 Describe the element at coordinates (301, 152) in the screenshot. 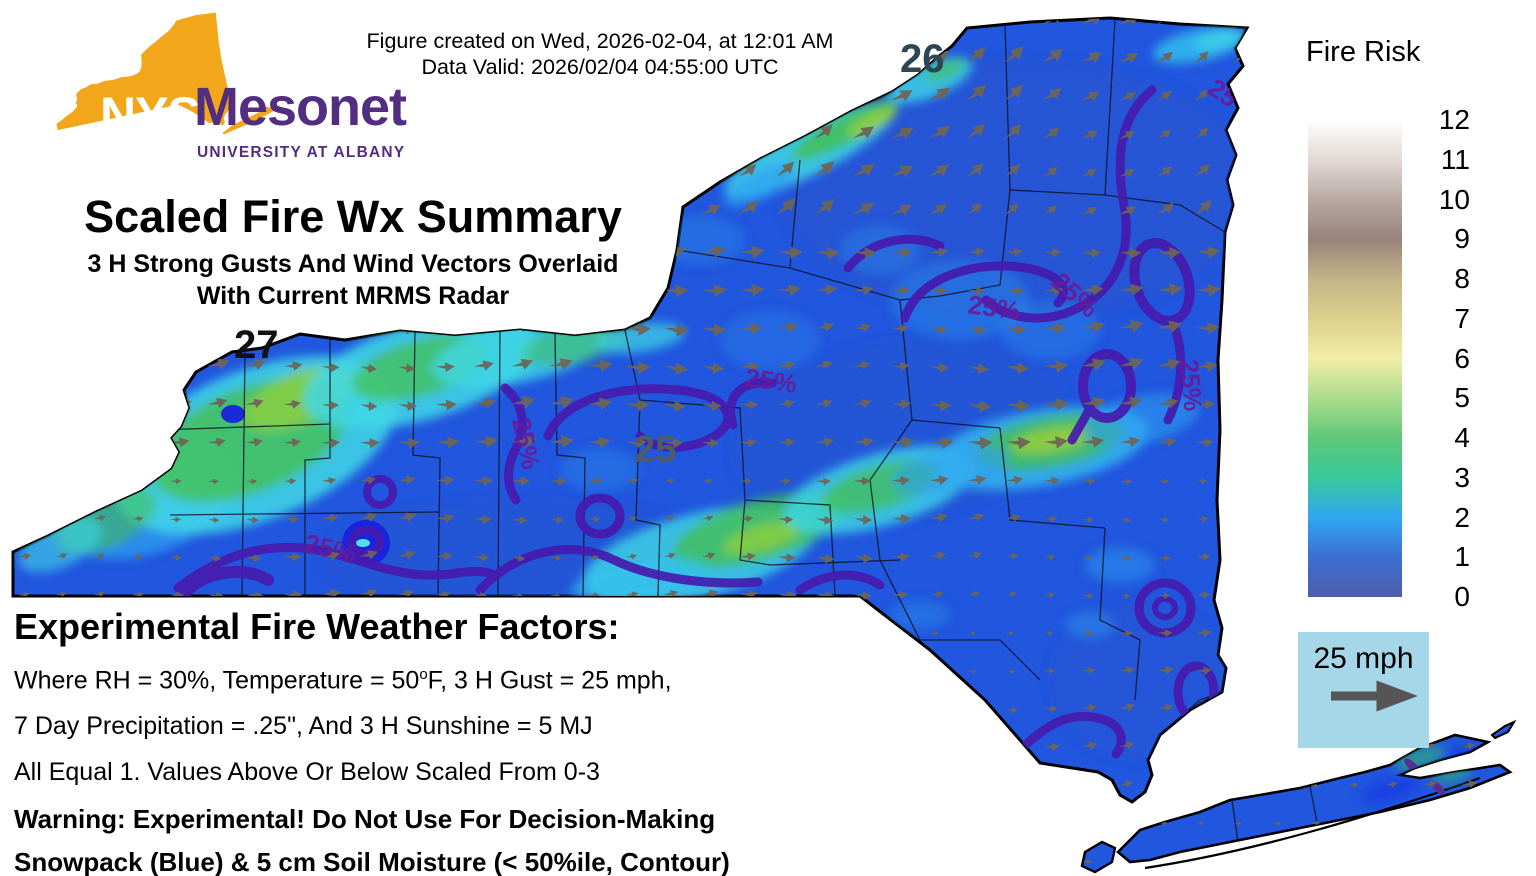

I see `logo-affiliation-text: UNIVERSITY AT ALBANY` at that location.